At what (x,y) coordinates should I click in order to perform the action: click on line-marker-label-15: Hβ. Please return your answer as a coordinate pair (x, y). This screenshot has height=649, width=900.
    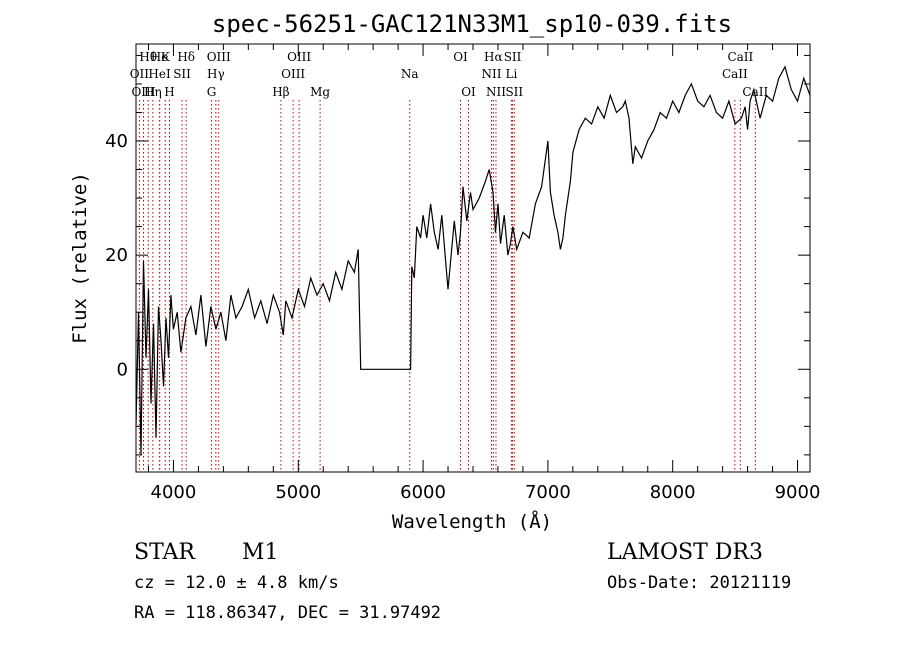
    Looking at the image, I should click on (280, 92).